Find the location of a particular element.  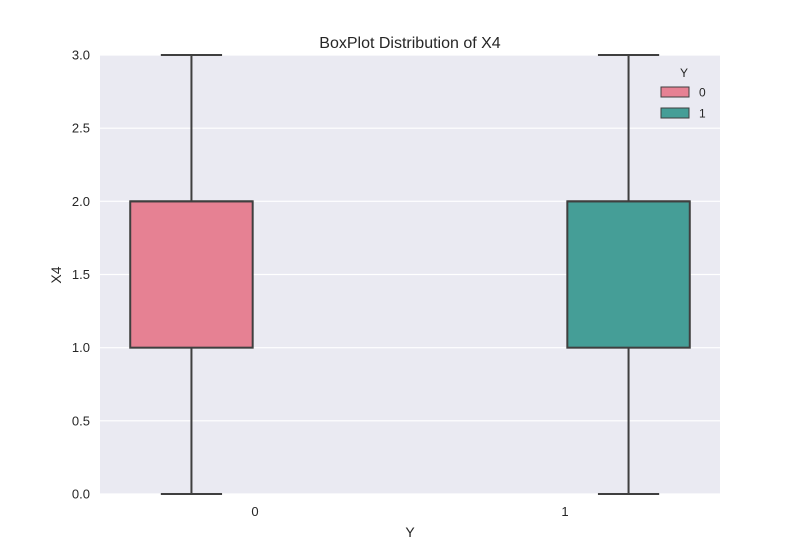

y-tick-label: 1.0 is located at coordinates (81, 347).